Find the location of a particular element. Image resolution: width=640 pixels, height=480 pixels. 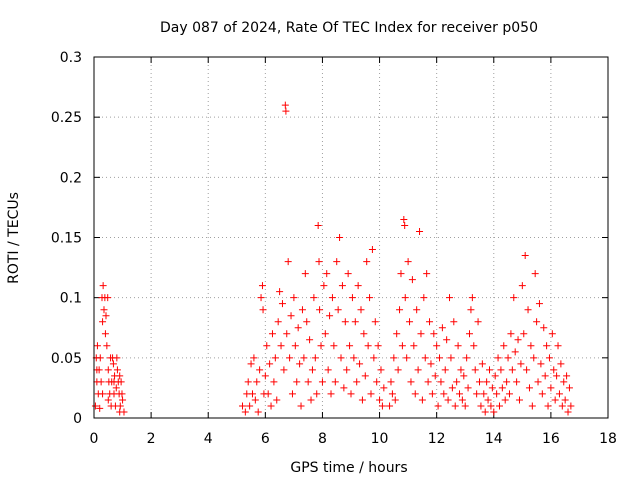

x-tick-label: 12 is located at coordinates (437, 439).